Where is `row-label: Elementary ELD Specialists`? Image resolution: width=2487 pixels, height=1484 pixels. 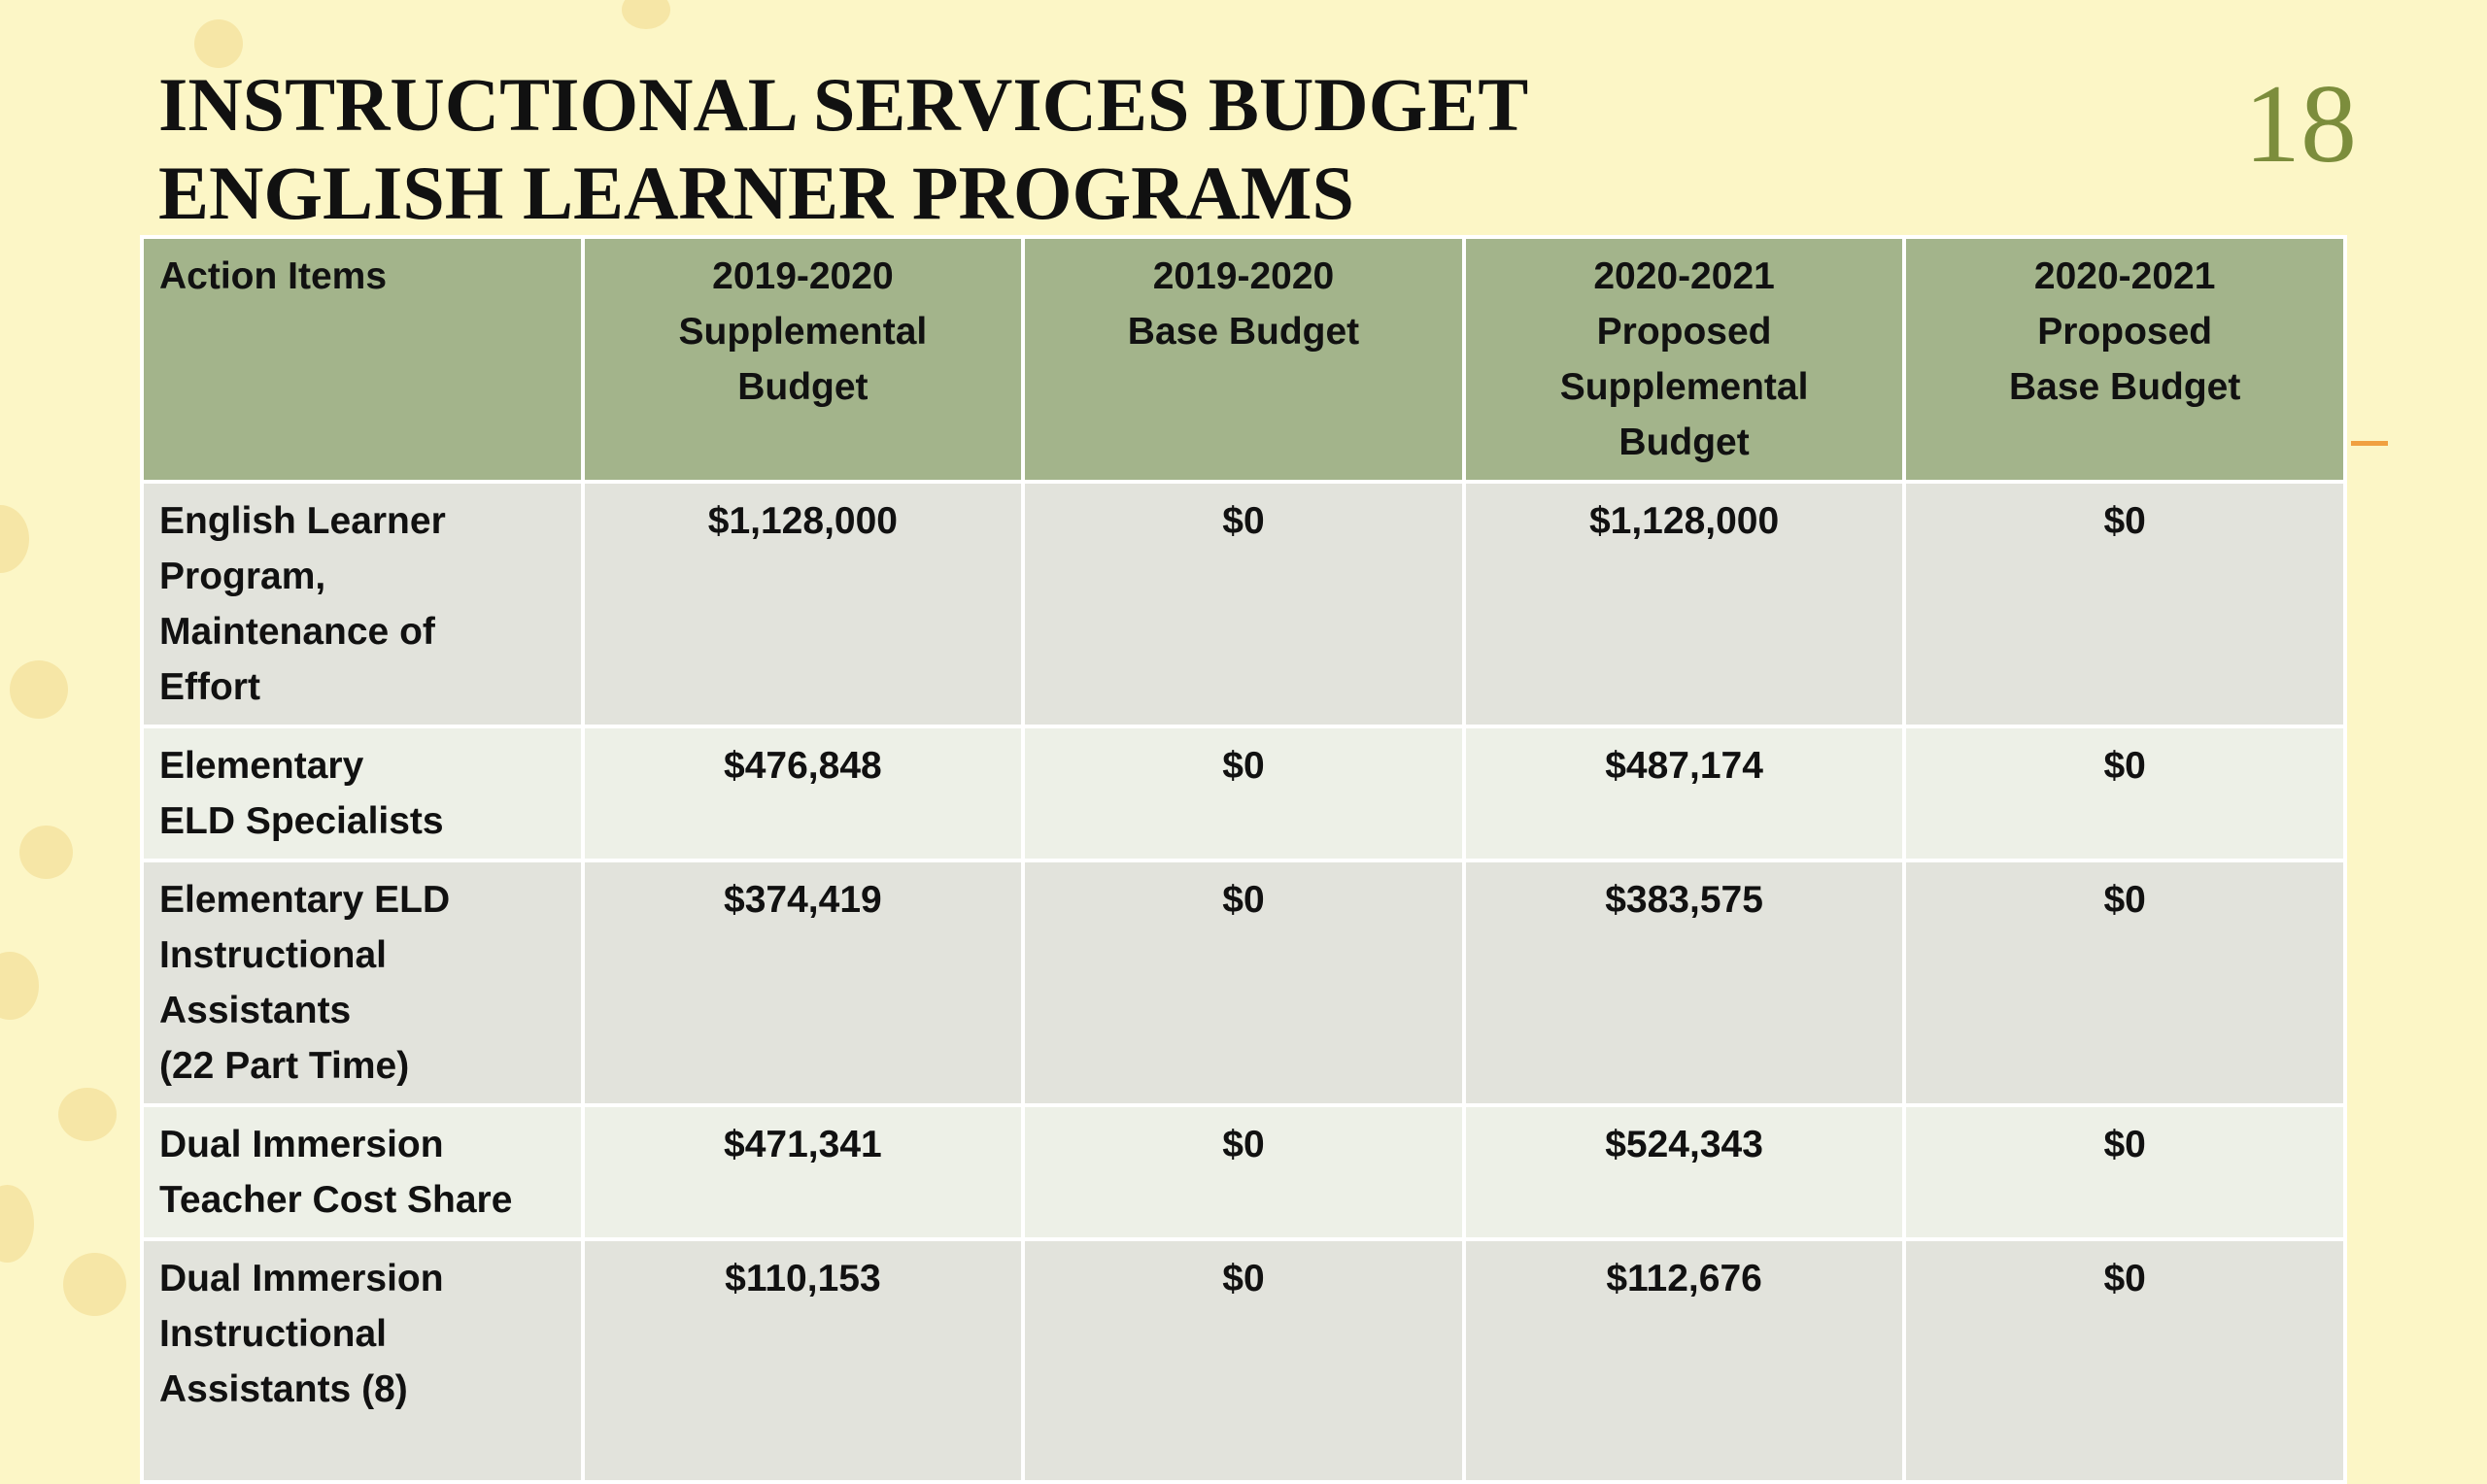 row-label: Elementary ELD Specialists is located at coordinates (362, 793).